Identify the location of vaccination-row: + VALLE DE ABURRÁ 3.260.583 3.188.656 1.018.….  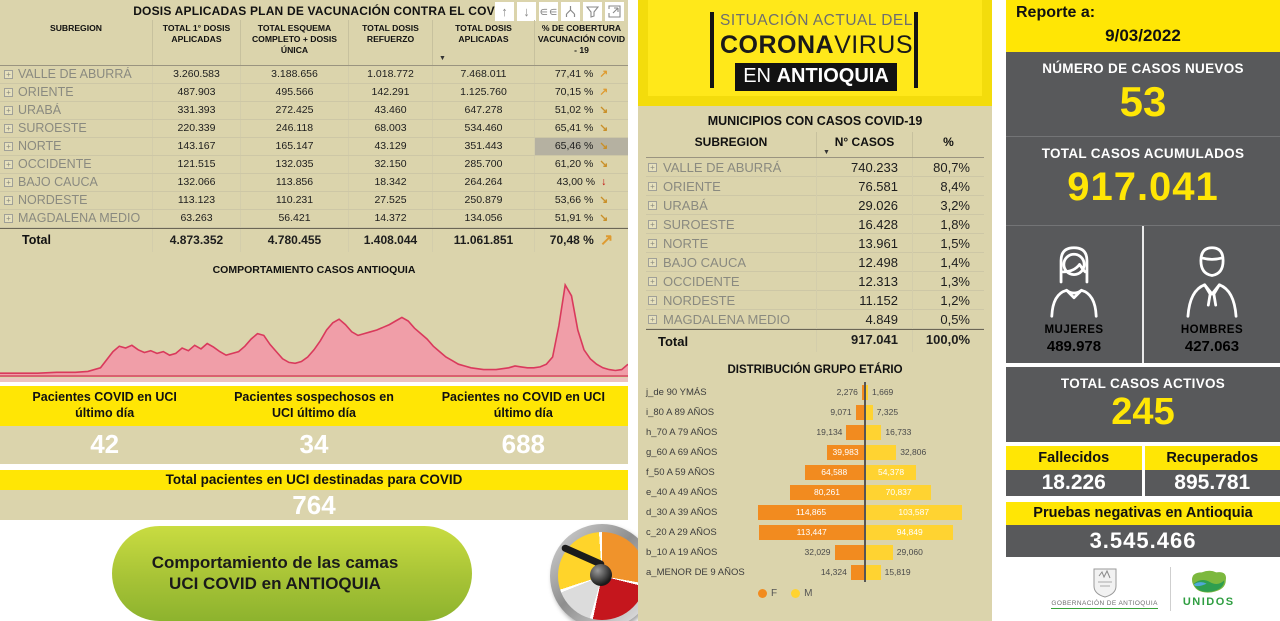
(314, 74).